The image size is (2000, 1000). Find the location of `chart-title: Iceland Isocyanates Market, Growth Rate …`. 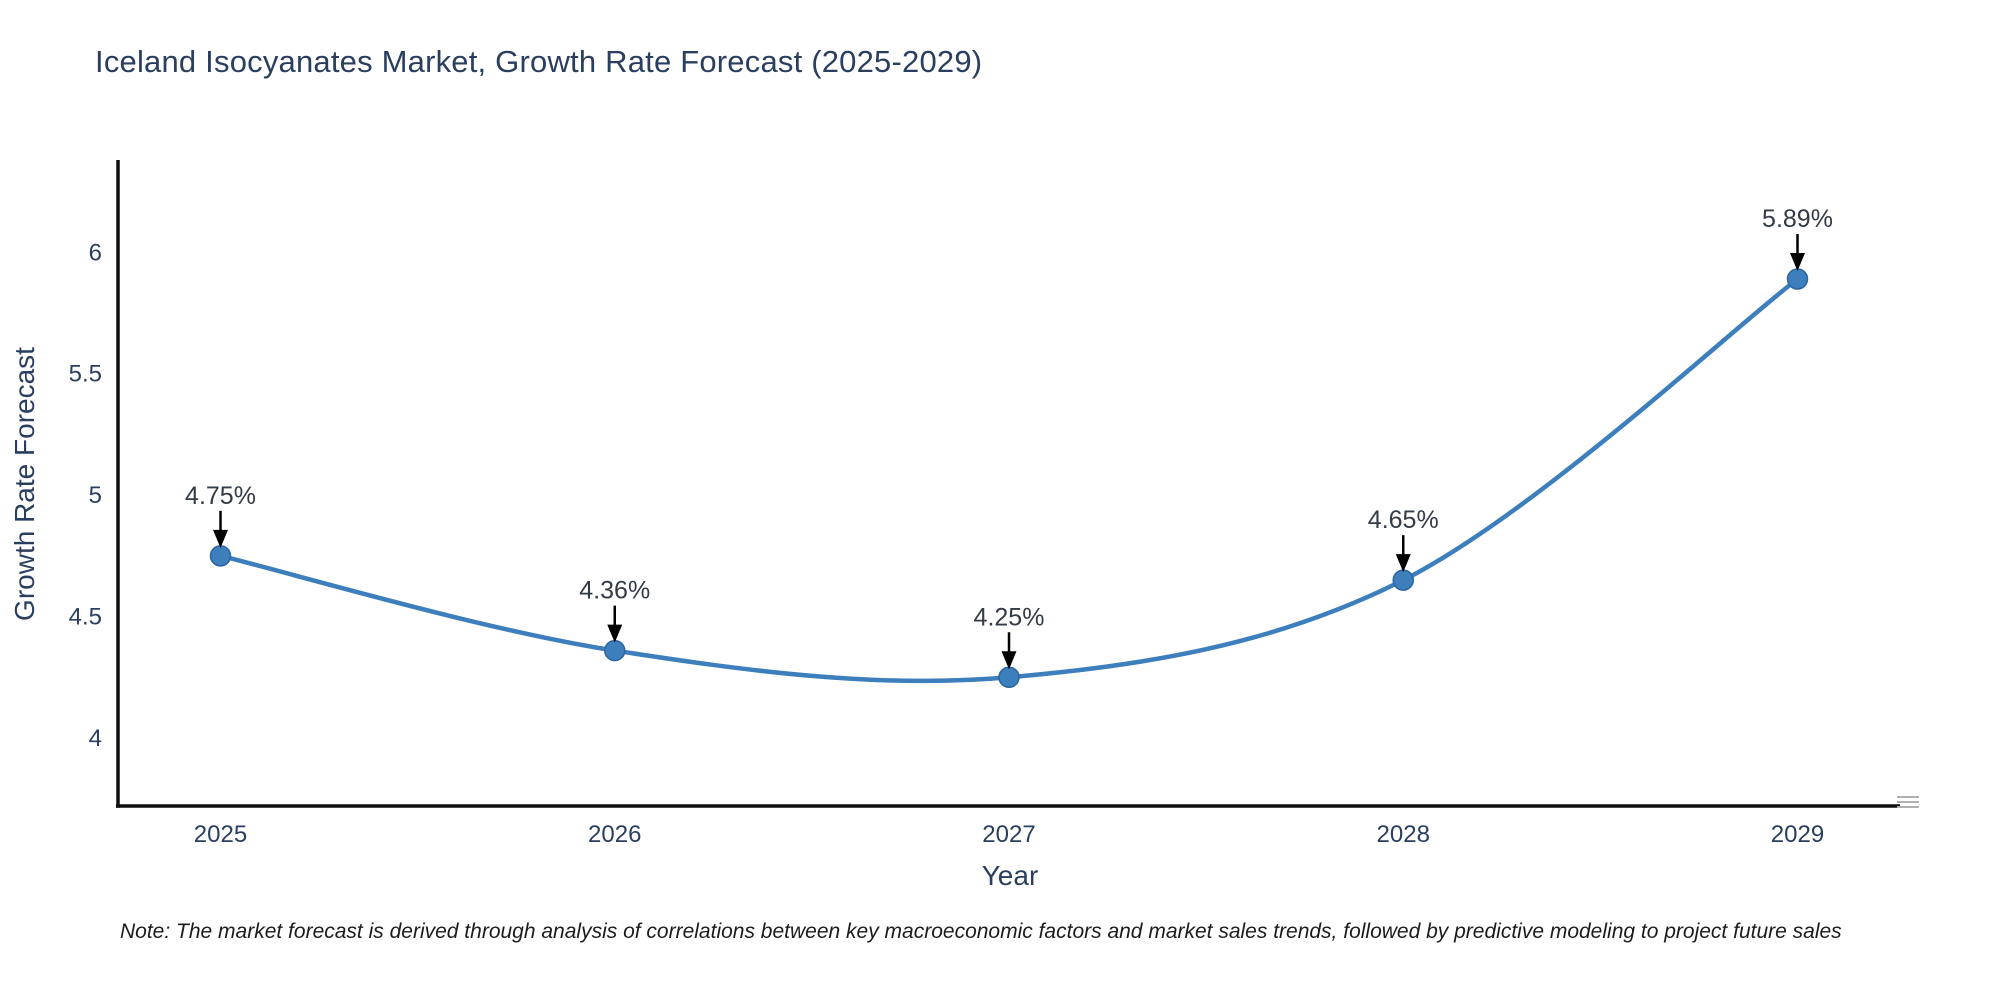

chart-title: Iceland Isocyanates Market, Growth Rate … is located at coordinates (539, 61).